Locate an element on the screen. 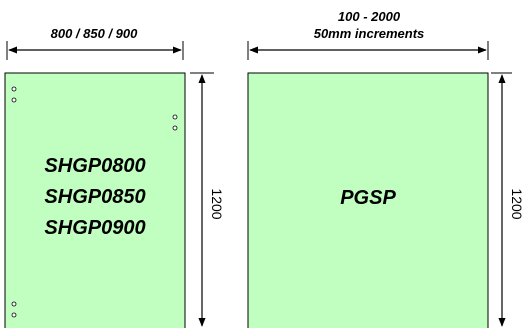 The width and height of the screenshot is (527, 333). left-code-3: SHGP0900 is located at coordinates (94, 228).